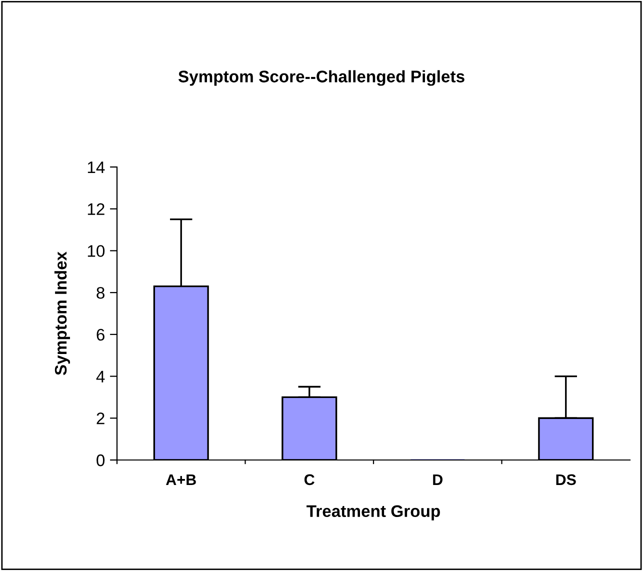 Image resolution: width=643 pixels, height=571 pixels. Describe the element at coordinates (373, 512) in the screenshot. I see `x-axis-title: Treatment Group` at that location.